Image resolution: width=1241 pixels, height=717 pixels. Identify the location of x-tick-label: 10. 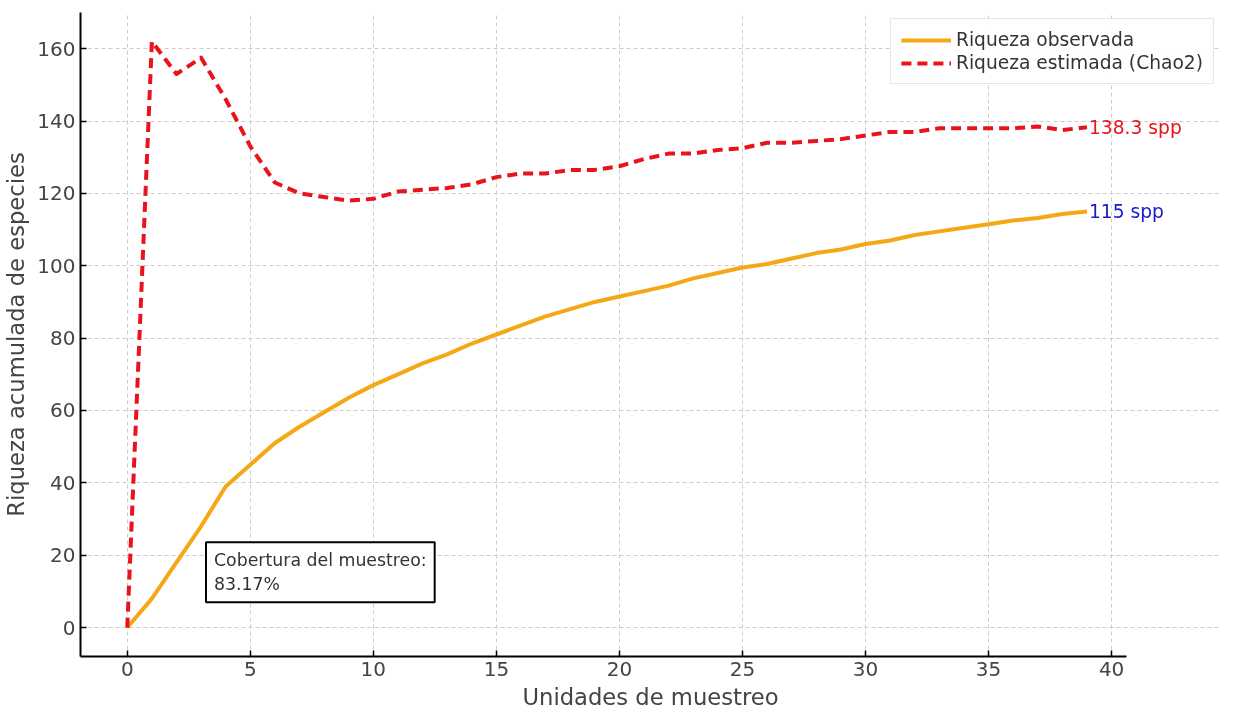
(373, 668).